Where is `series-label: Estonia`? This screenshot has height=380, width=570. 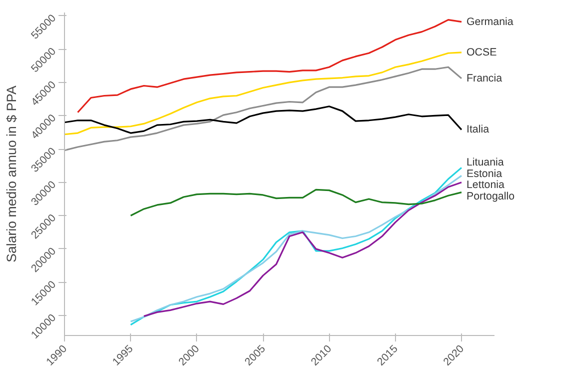 series-label: Estonia is located at coordinates (484, 174).